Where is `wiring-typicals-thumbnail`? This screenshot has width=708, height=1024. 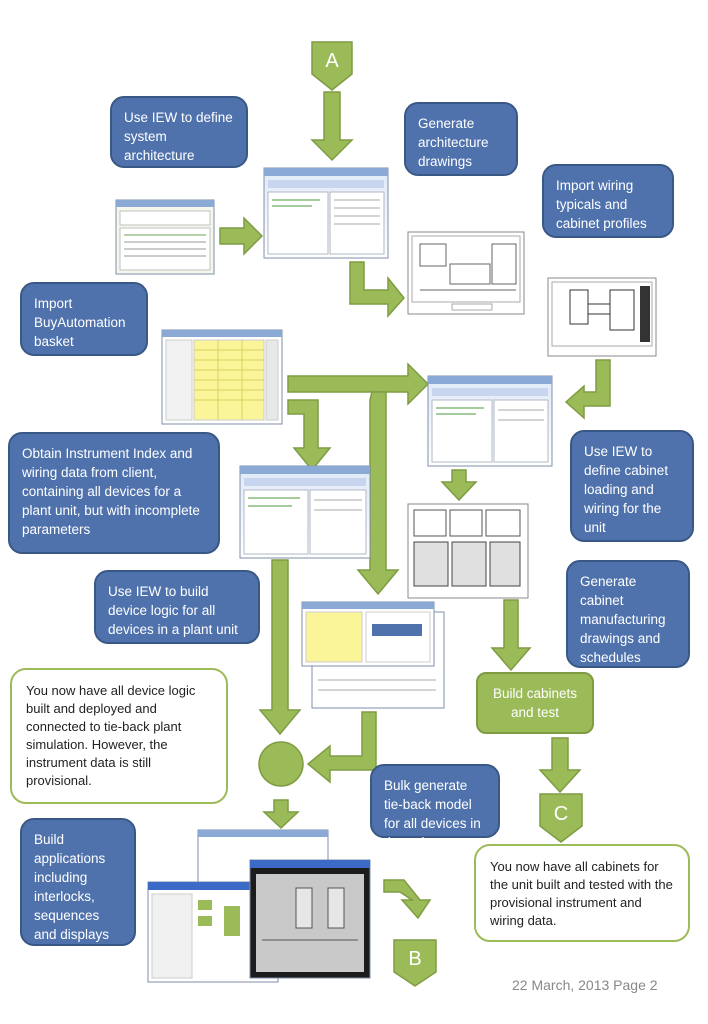
wiring-typicals-thumbnail is located at coordinates (602, 317).